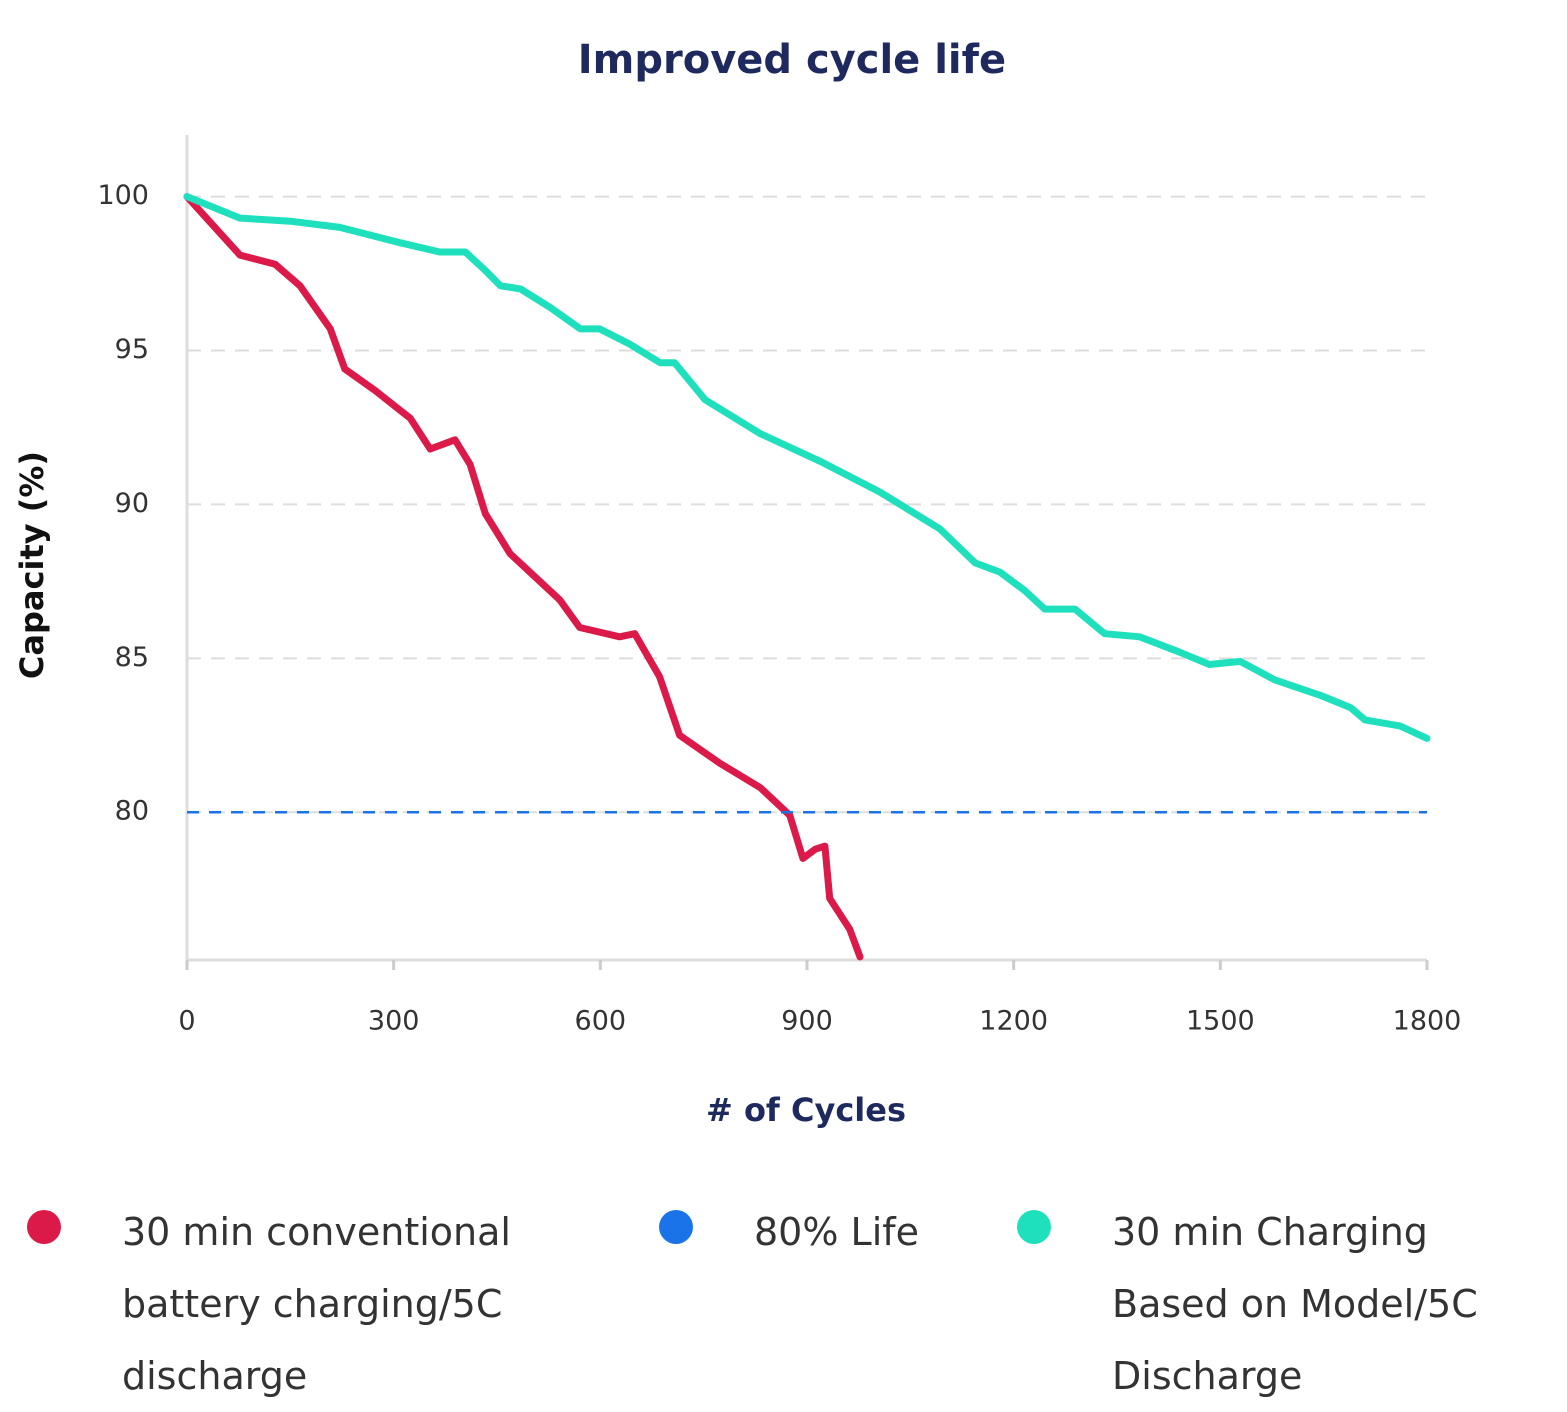 Image resolution: width=1567 pixels, height=1412 pixels. What do you see at coordinates (1013, 1021) in the screenshot?
I see `x-tick-label: 1200` at bounding box center [1013, 1021].